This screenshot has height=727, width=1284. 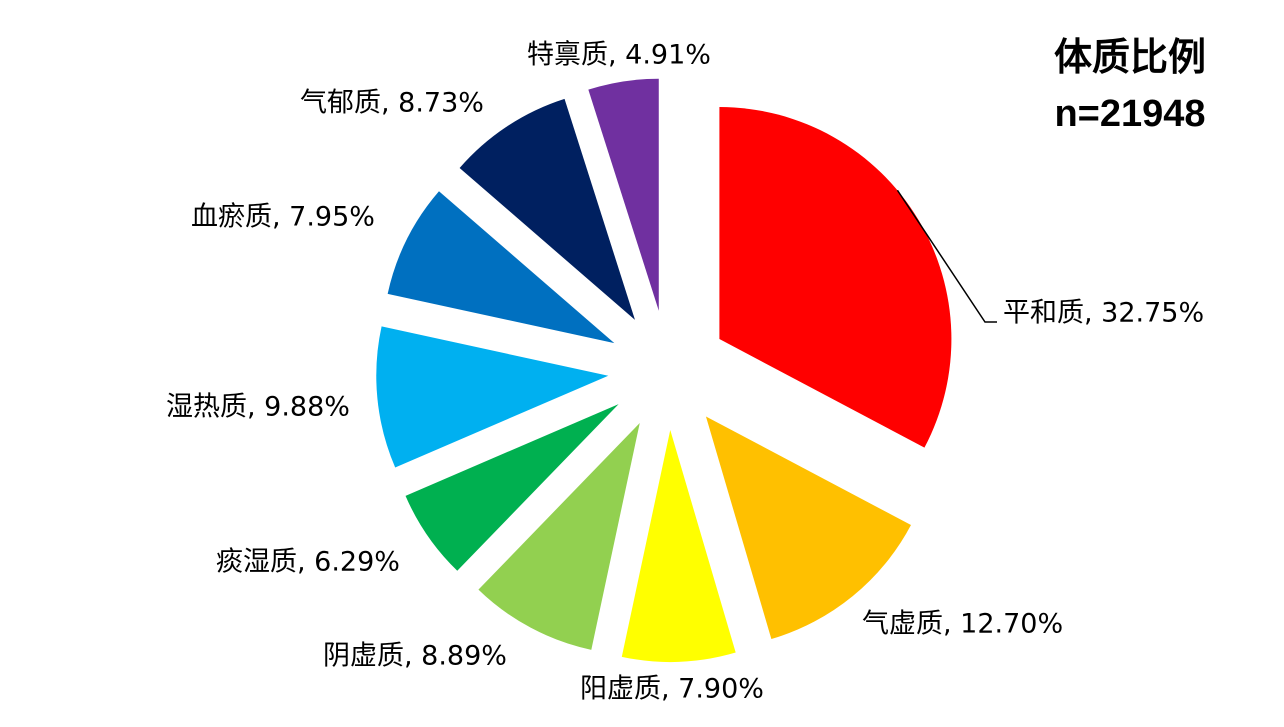 What do you see at coordinates (1129, 114) in the screenshot?
I see `chart-subtitle: n=21948` at bounding box center [1129, 114].